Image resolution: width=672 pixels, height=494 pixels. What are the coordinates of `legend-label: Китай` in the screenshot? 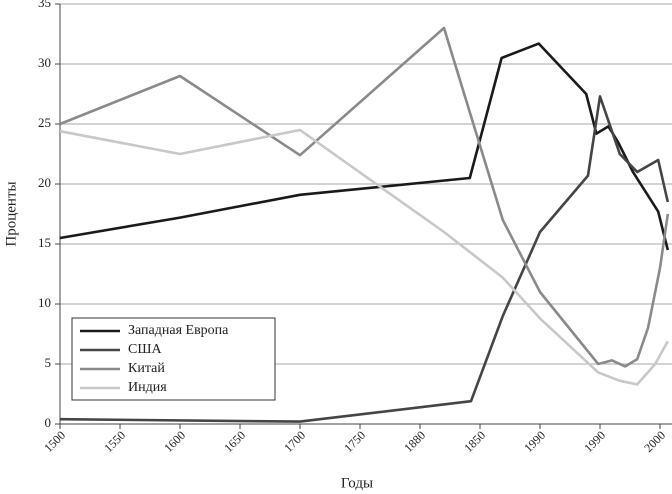 It's located at (146, 368).